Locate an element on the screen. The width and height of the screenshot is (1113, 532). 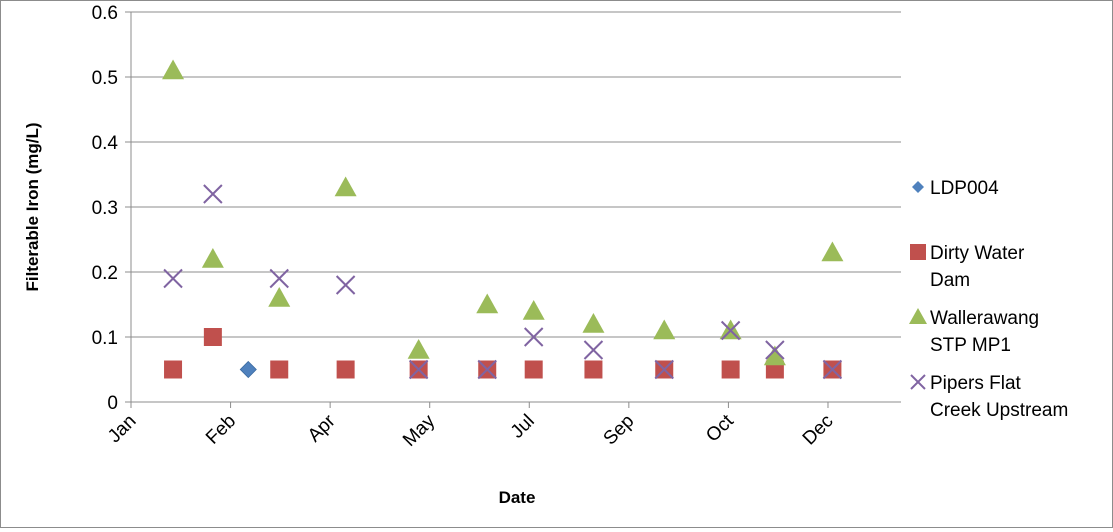
x-tick-label: Oct is located at coordinates (720, 428).